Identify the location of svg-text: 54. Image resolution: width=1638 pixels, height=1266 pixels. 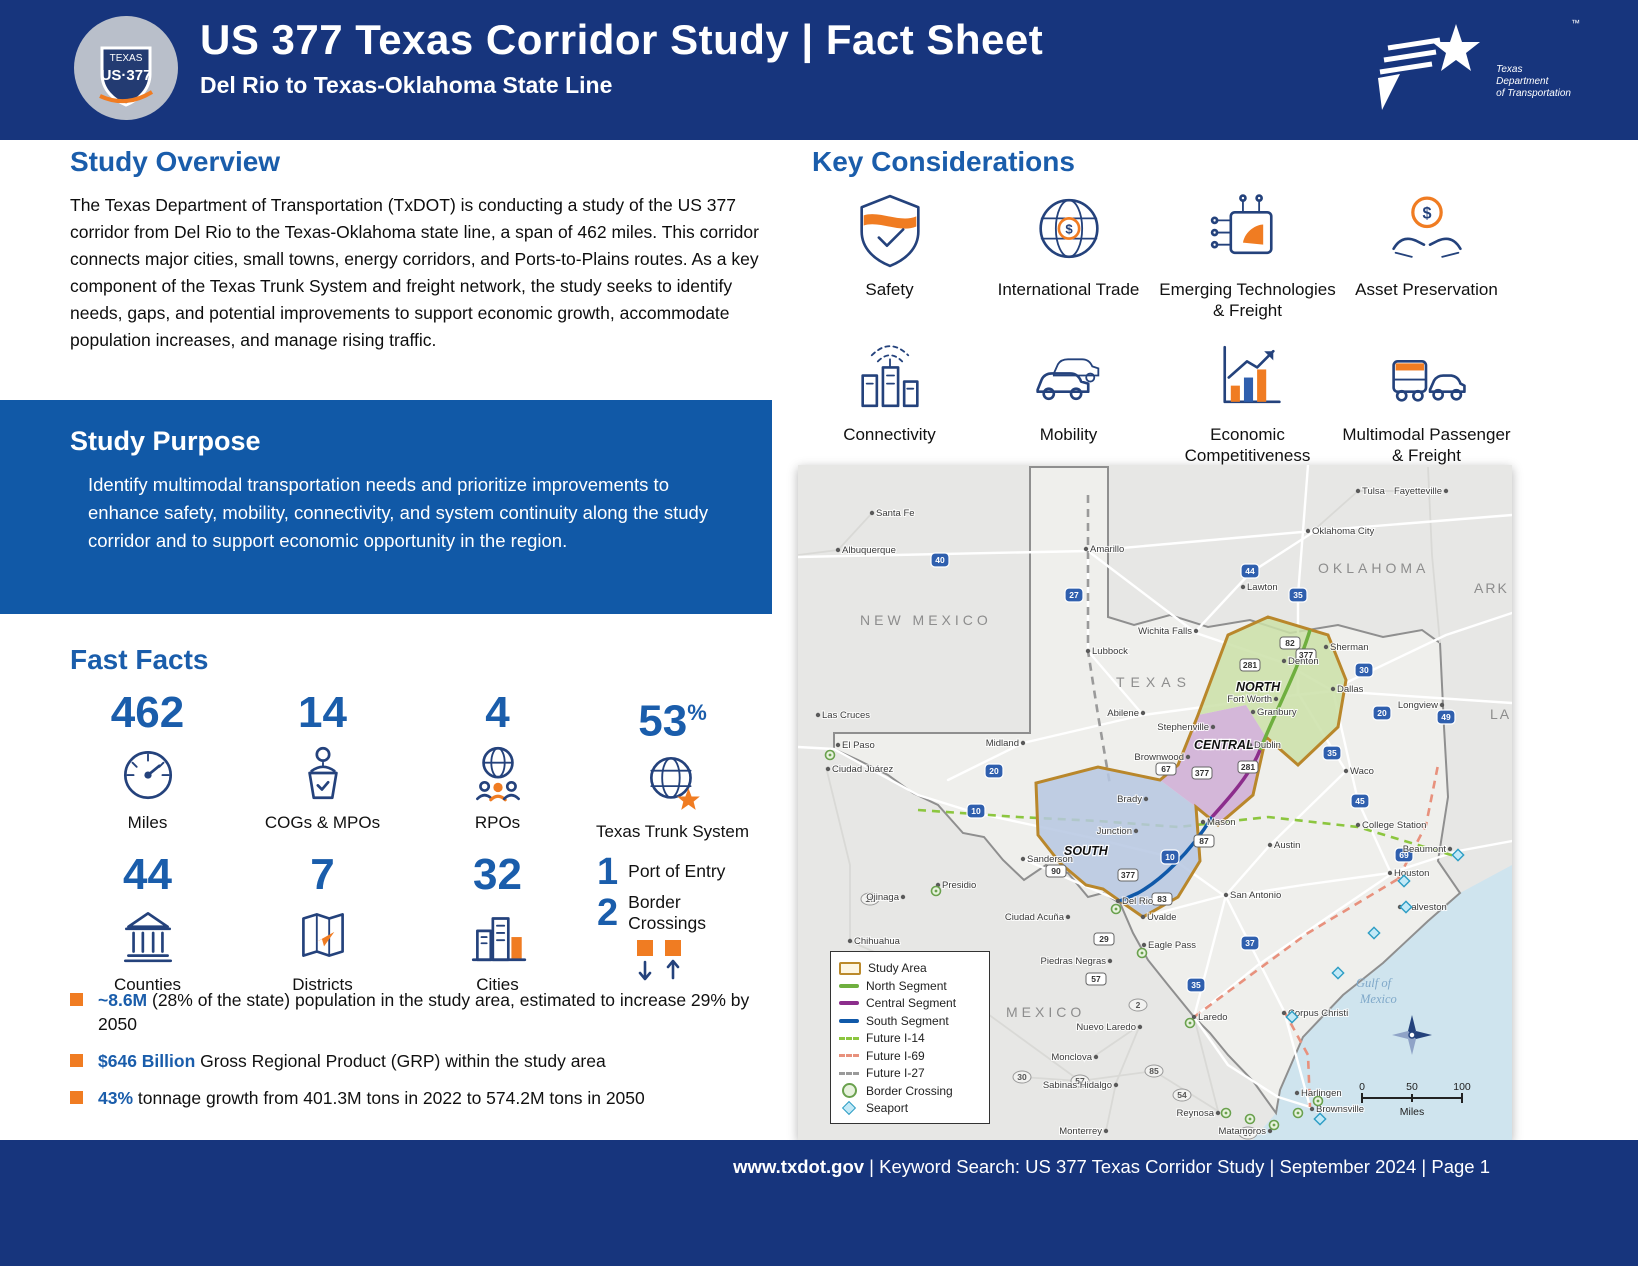
(1182, 1095).